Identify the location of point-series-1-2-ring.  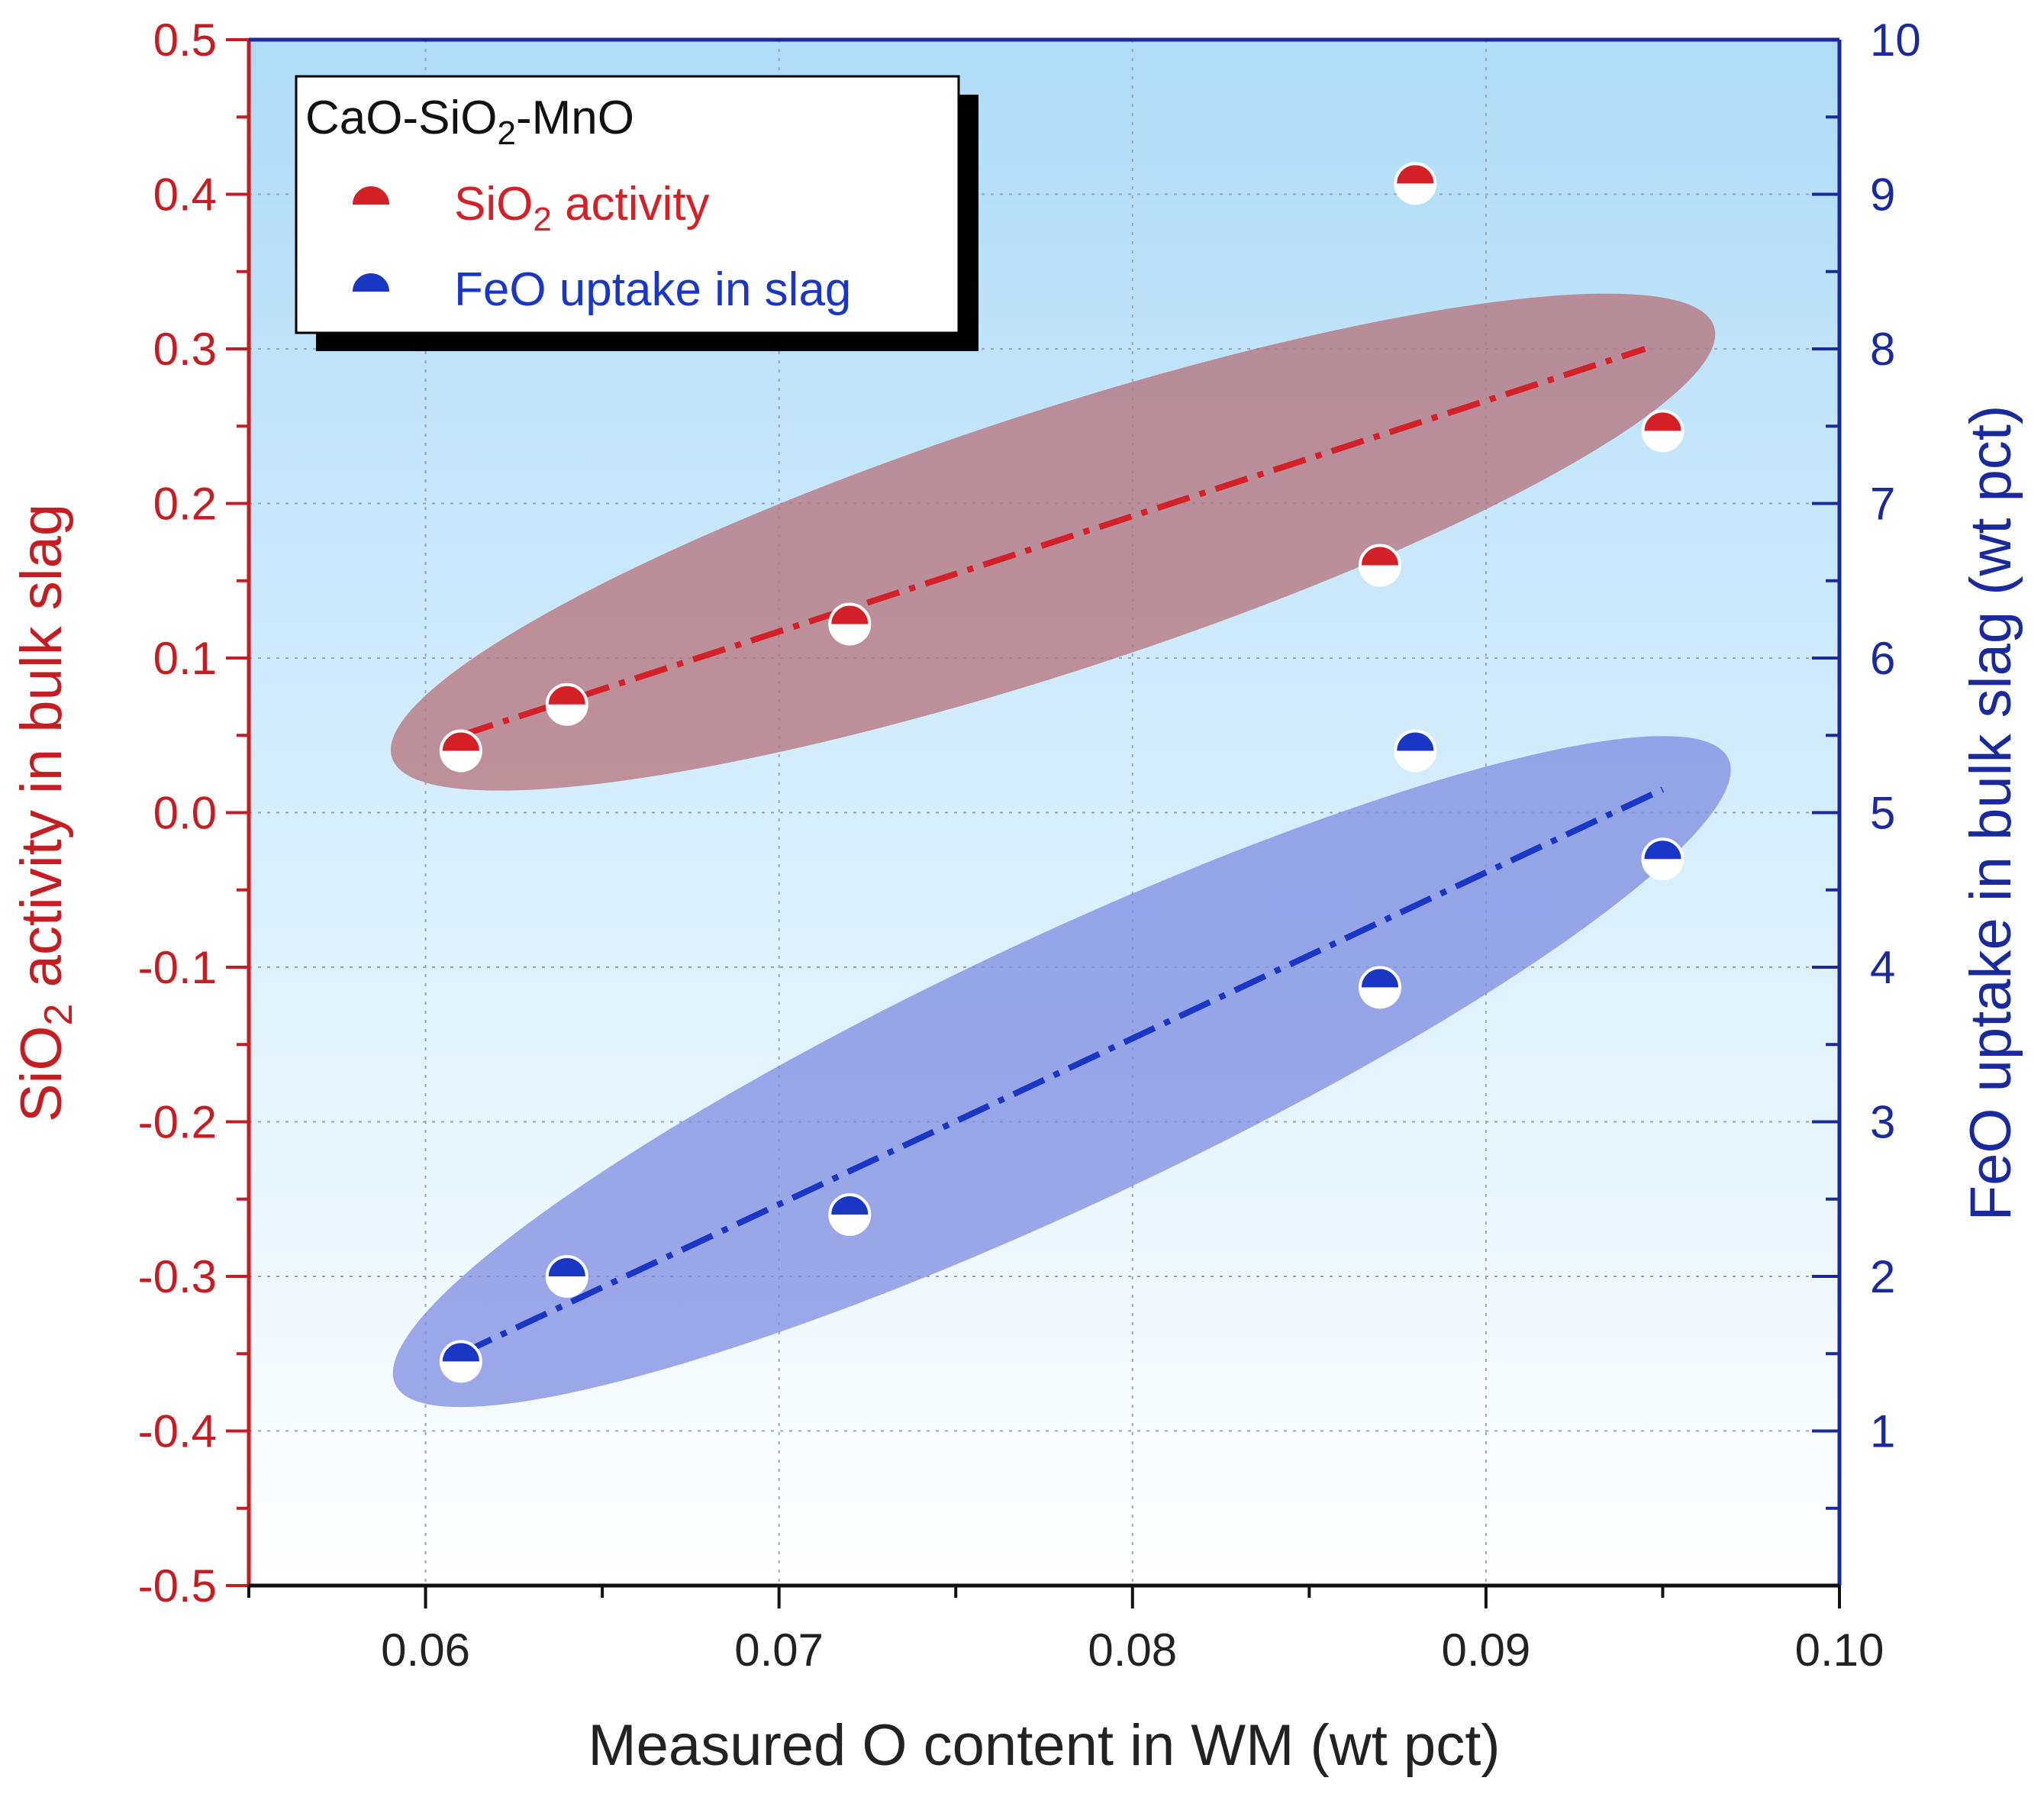
(850, 1214).